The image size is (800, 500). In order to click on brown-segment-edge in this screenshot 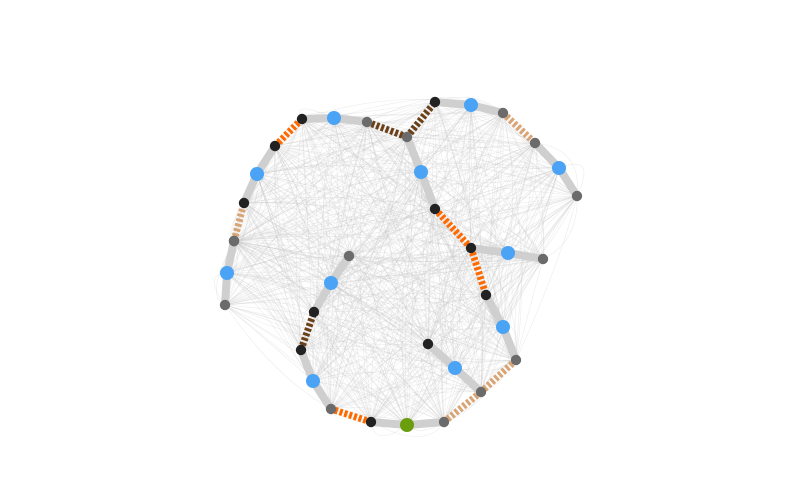, I will do `click(421, 119)`.